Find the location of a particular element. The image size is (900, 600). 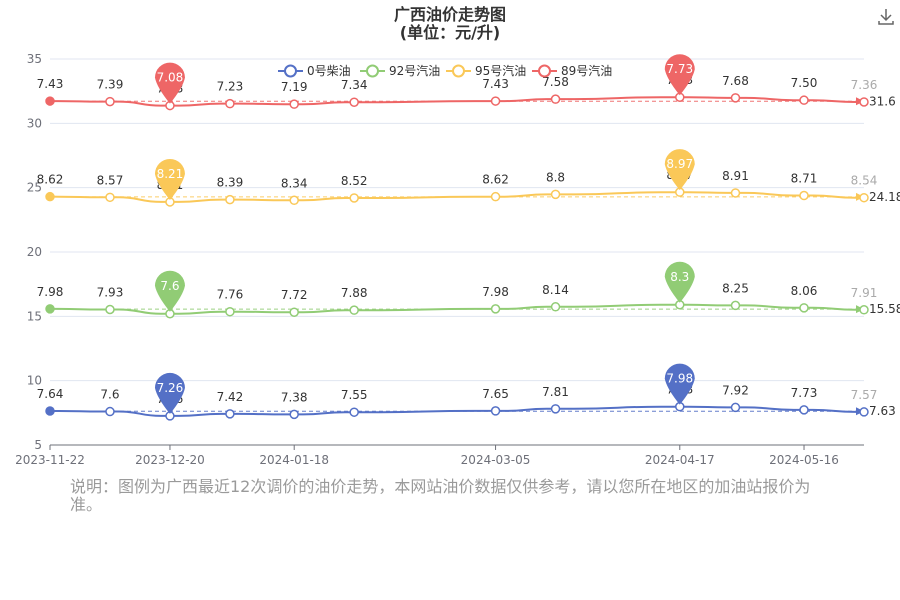

series-2-label-10: 8.71 is located at coordinates (804, 179).